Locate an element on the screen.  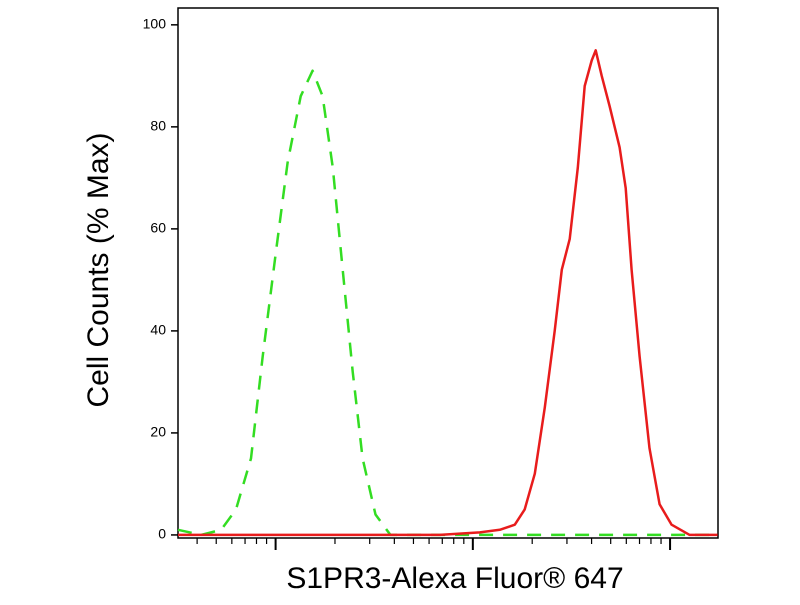
y-axis-label: Cell Counts (% Max) is located at coordinates (98, 269).